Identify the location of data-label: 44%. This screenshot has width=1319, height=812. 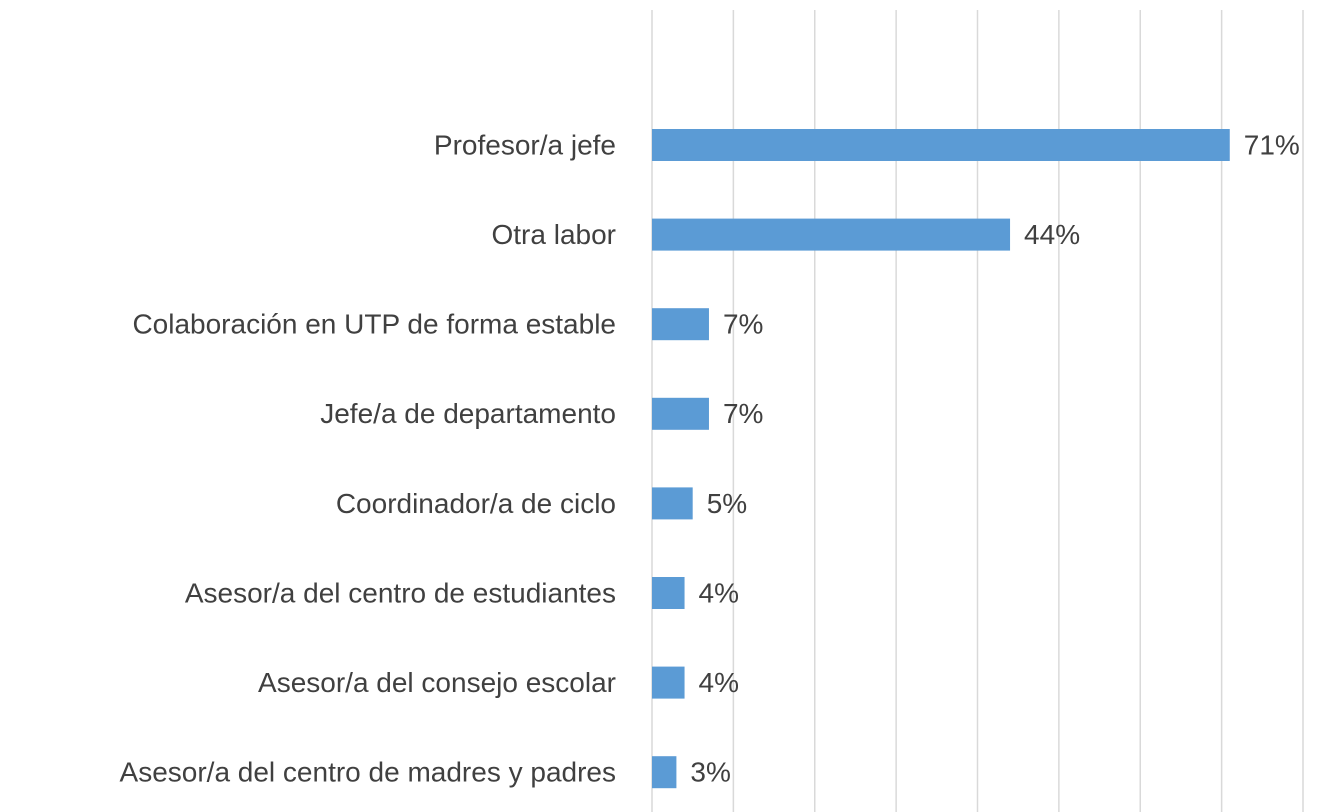
(1052, 234).